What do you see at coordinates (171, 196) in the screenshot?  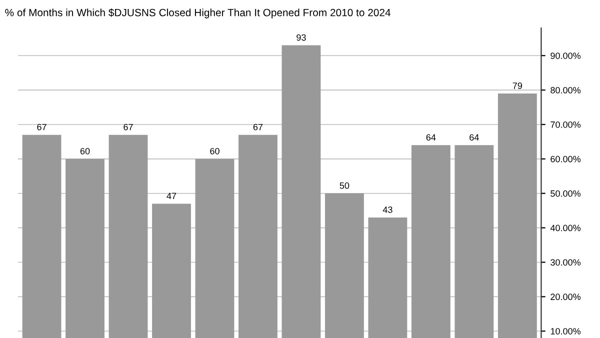 I see `data-label: 47` at bounding box center [171, 196].